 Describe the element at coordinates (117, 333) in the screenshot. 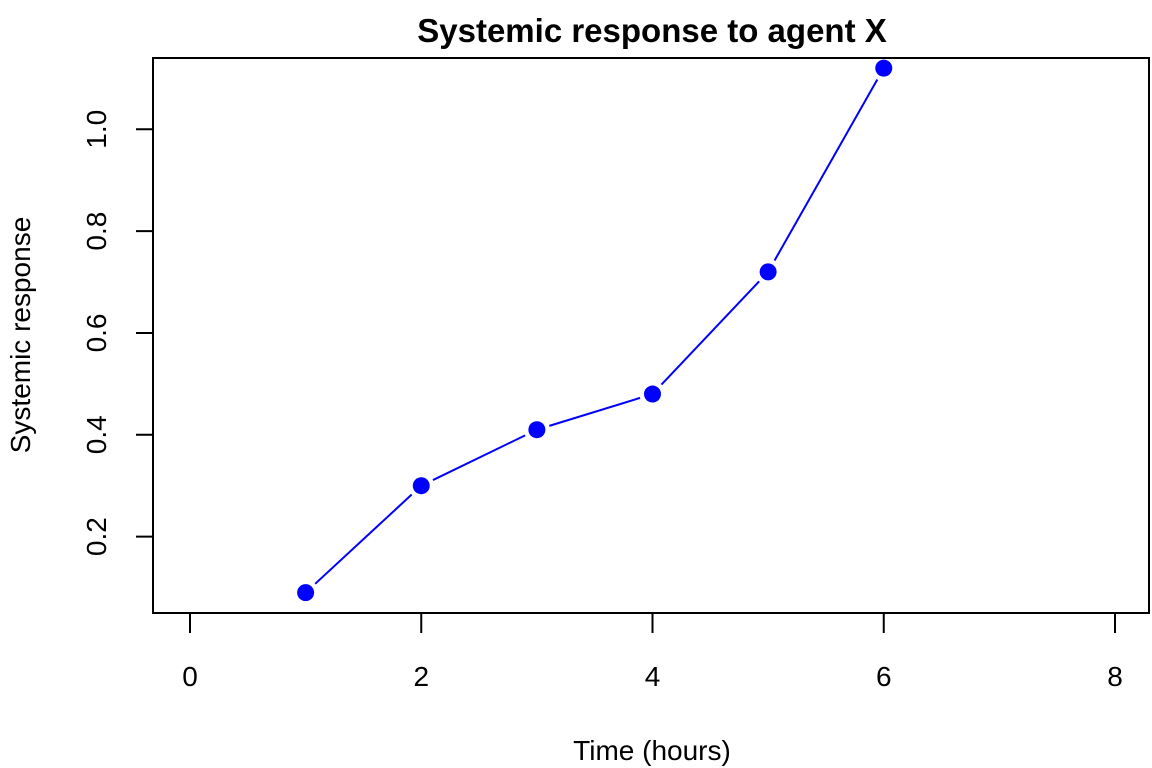

I see `y-axis: 0.2 0.4 0.6 0.8 1.0` at that location.